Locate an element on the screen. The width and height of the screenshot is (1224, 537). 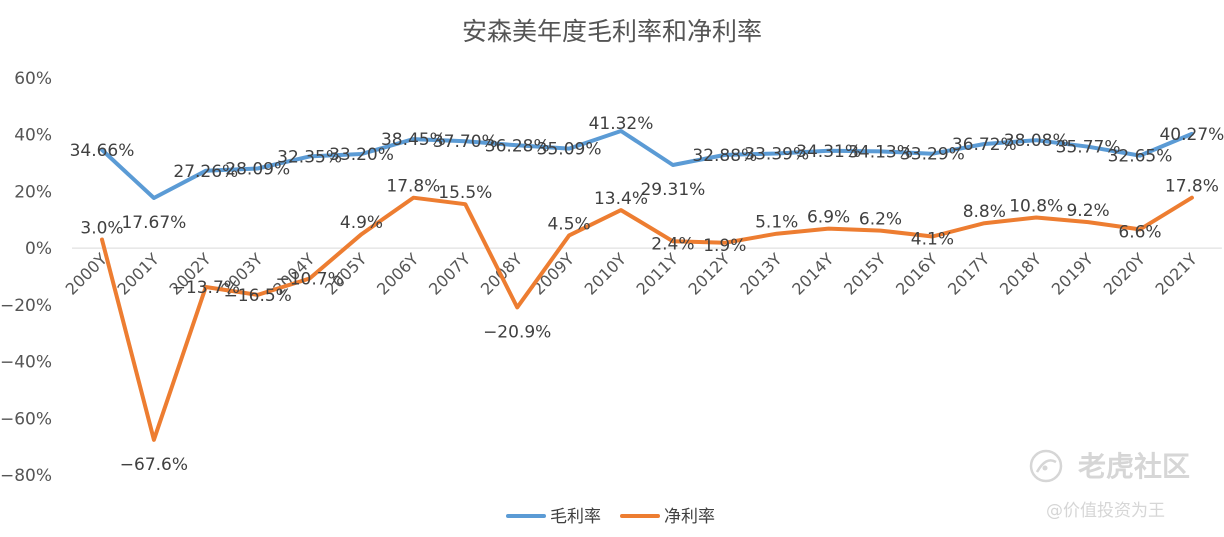
gross-margin-label: 27.26% is located at coordinates (205, 172).